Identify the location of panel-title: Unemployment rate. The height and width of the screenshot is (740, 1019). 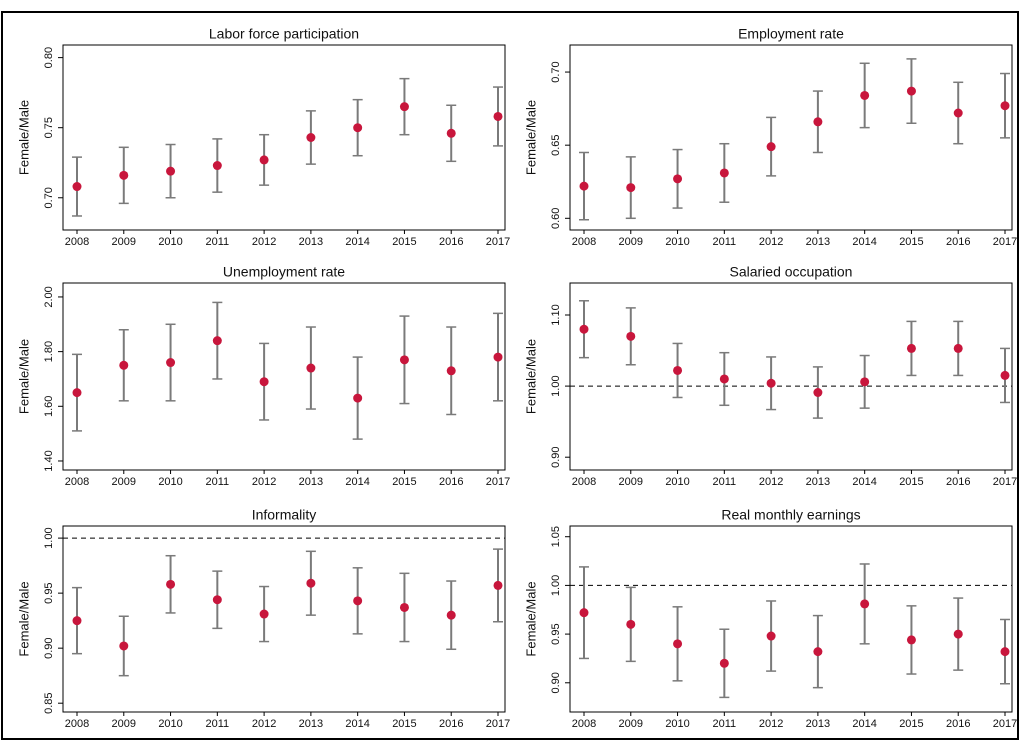
(284, 272).